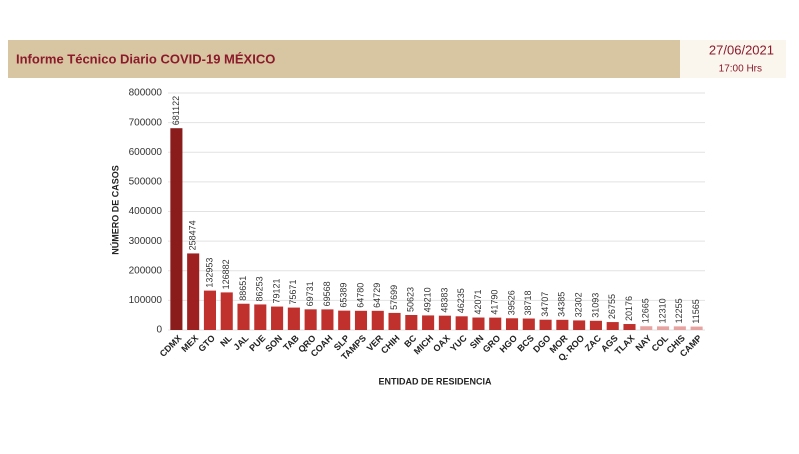  I want to click on value-label: 64729, so click(377, 295).